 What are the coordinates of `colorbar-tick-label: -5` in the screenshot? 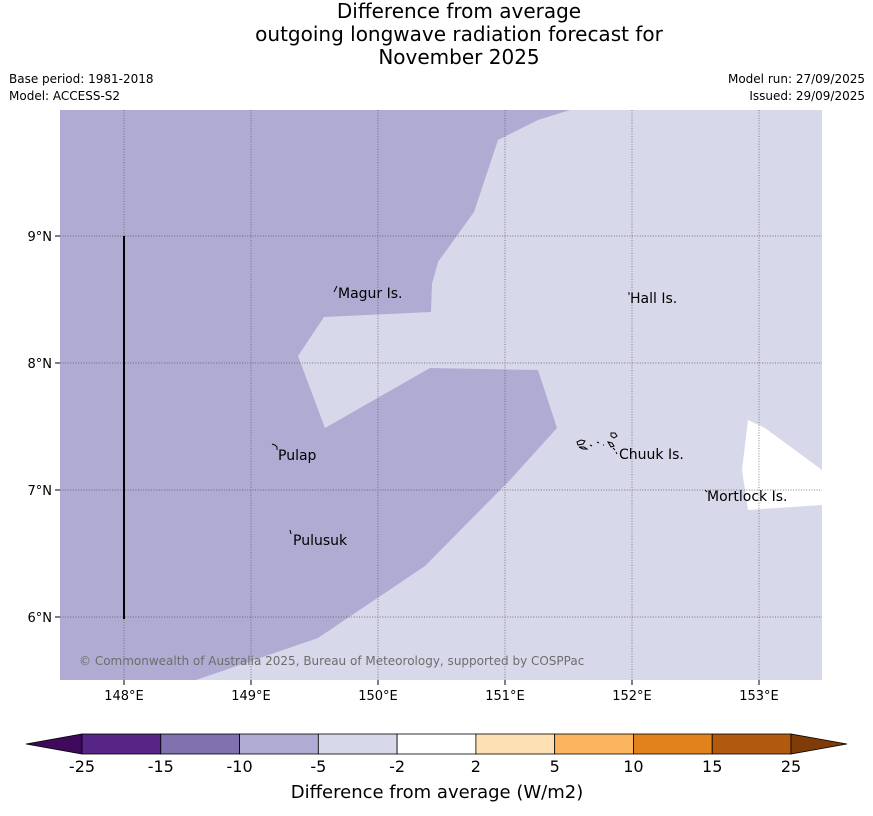 It's located at (318, 766).